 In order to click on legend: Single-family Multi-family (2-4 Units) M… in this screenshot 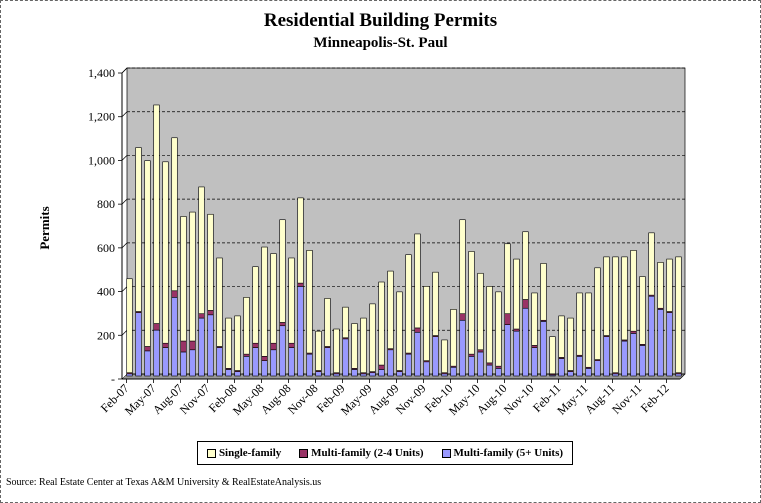, I will do `click(385, 453)`.